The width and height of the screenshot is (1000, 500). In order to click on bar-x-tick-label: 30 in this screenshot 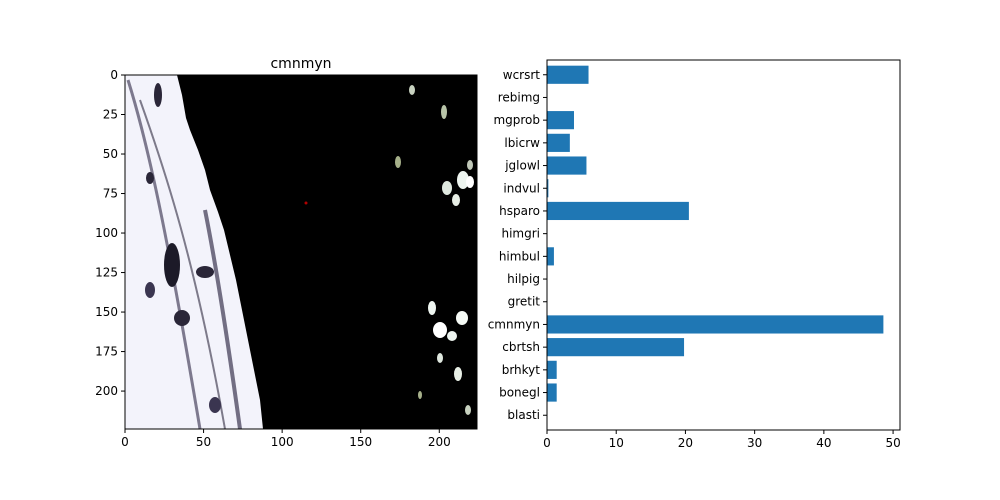, I will do `click(754, 443)`.